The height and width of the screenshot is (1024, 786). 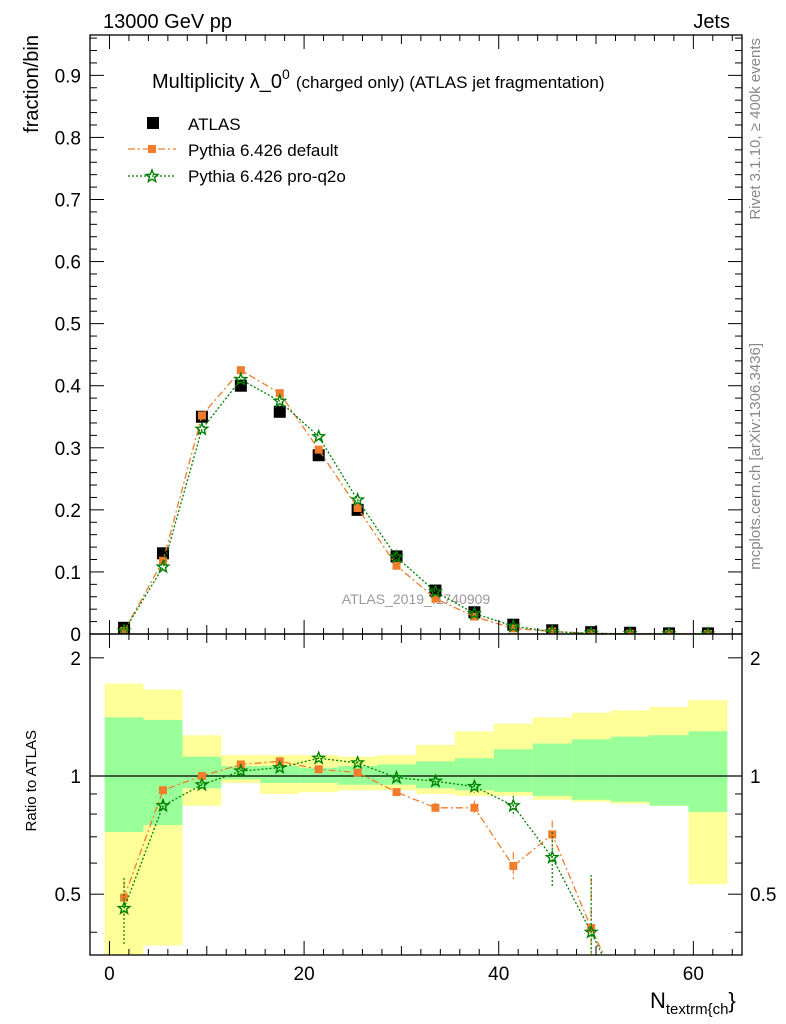 What do you see at coordinates (152, 176) in the screenshot?
I see `legend-marker-proq2o` at bounding box center [152, 176].